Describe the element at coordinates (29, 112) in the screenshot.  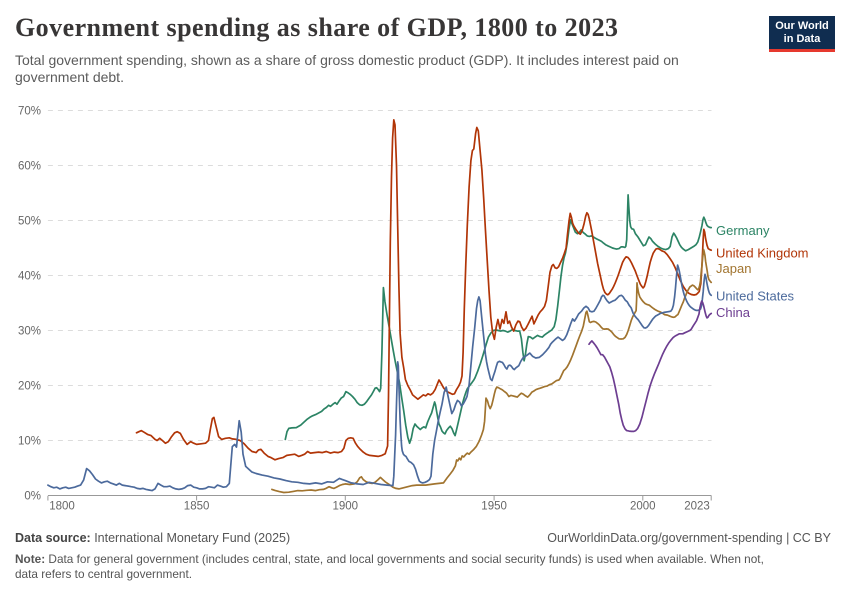
I see `svg-text: 70%` at that location.